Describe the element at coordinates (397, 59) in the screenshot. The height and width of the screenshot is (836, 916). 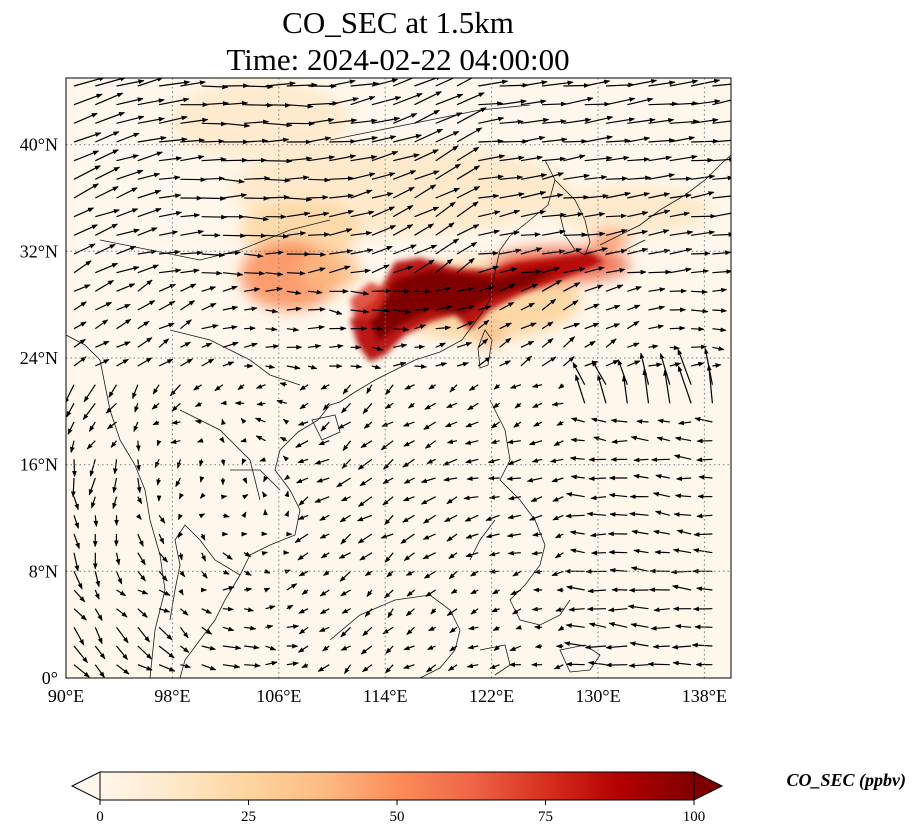
I see `map-title-line2: Time: 2024-02-22 04:00:00` at that location.